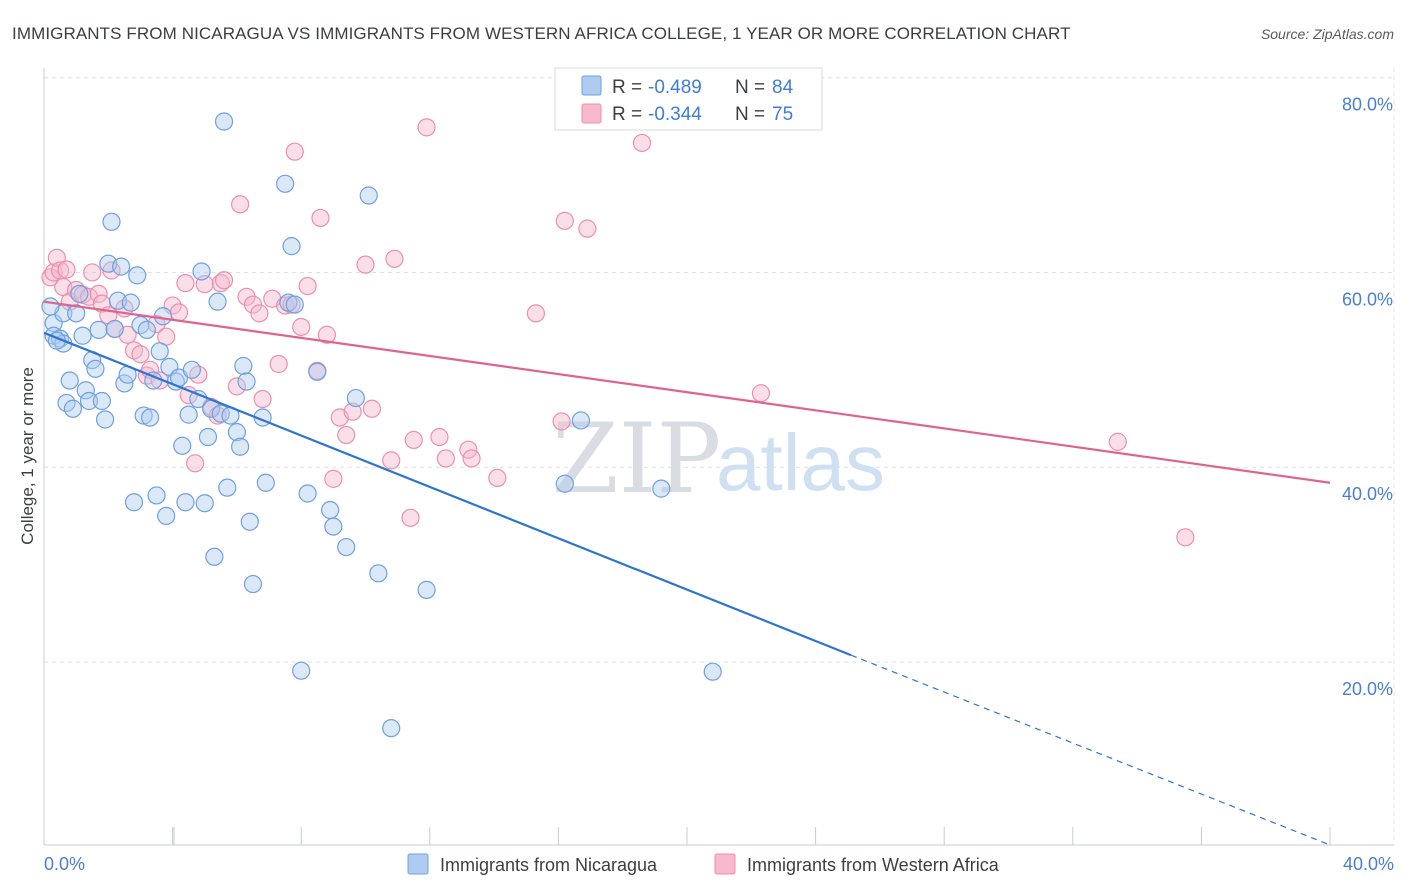 This screenshot has height=892, width=1406. I want to click on stats-n-value-nicaragua: 84, so click(783, 87).